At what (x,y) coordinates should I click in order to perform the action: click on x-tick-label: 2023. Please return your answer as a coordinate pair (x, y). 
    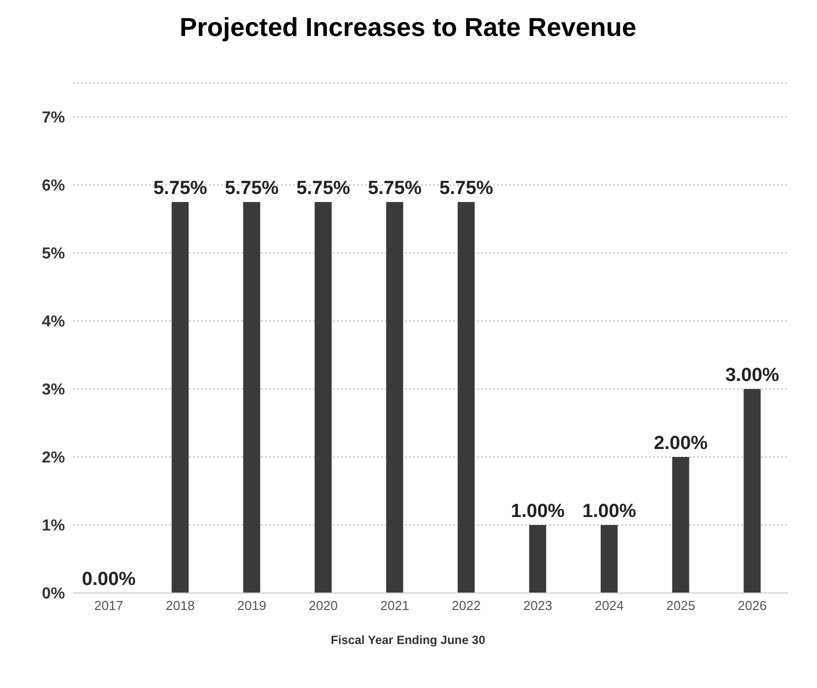
    Looking at the image, I should click on (537, 606).